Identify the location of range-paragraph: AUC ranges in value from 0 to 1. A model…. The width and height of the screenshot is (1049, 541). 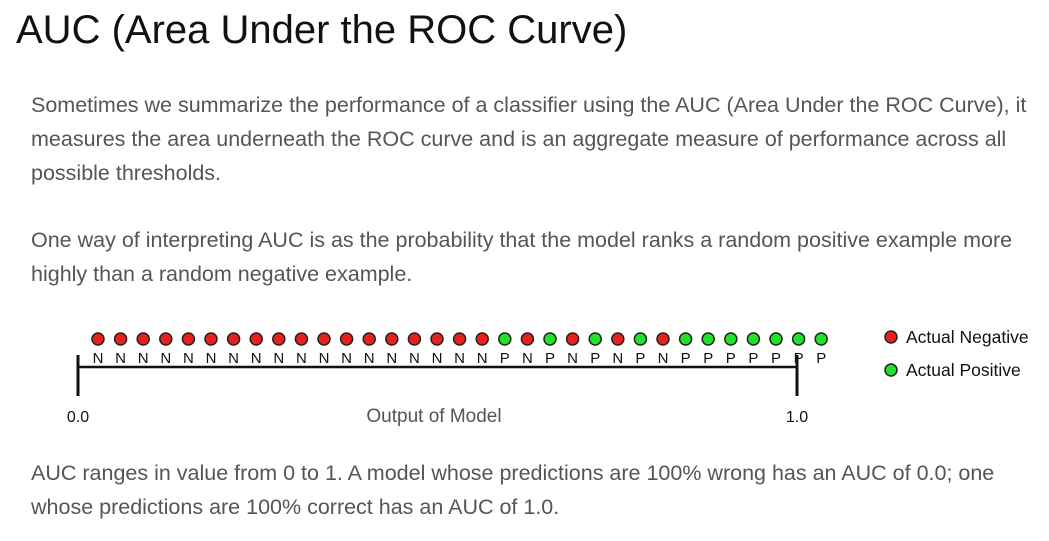
(513, 490).